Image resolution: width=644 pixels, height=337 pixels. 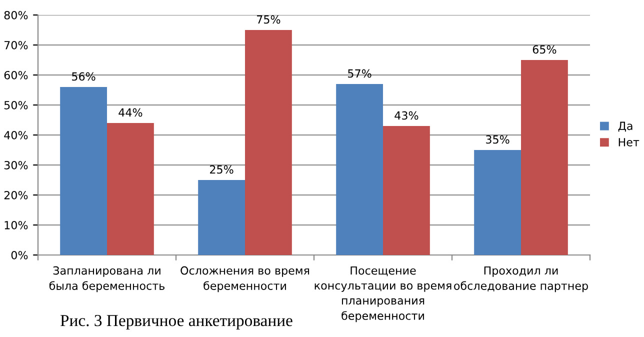 What do you see at coordinates (406, 115) in the screenshot?
I see `data-label: 43%` at bounding box center [406, 115].